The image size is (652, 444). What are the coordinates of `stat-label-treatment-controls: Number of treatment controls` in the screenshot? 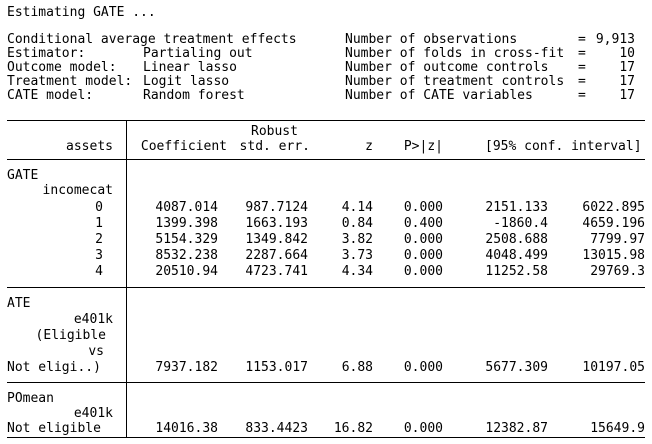 It's located at (455, 81).